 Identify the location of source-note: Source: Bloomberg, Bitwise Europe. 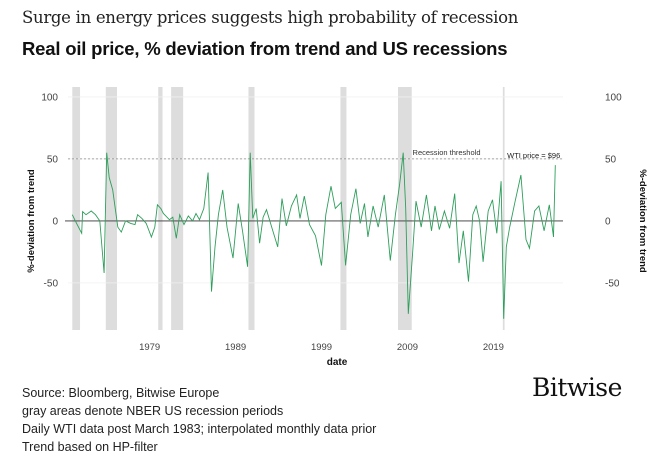
(121, 393).